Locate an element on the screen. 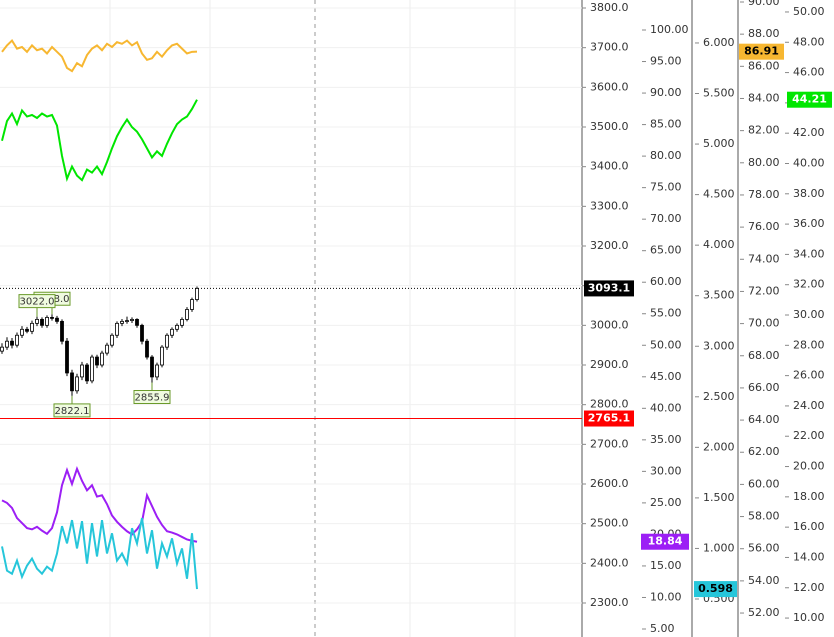 The image size is (834, 637). y-tick-label: 3.500 is located at coordinates (719, 295).